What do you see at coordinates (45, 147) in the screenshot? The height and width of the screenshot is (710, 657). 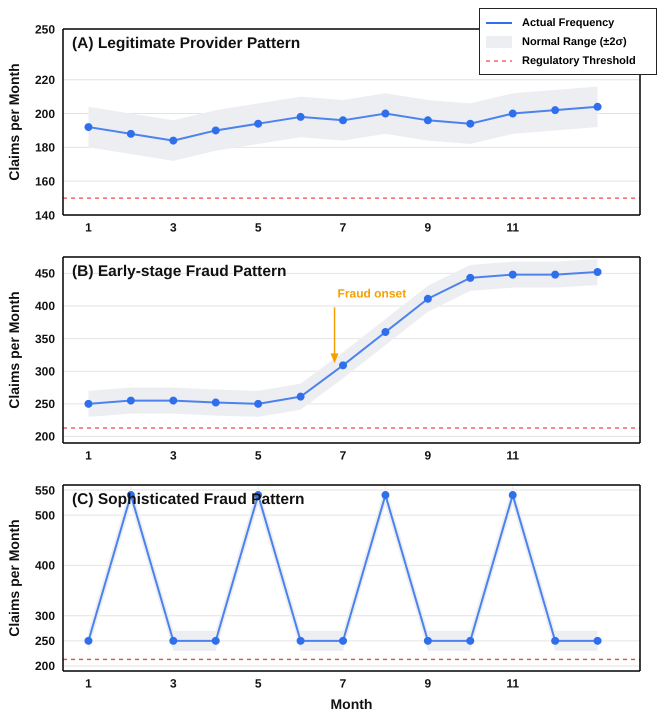 I see `y-tick-label: 180` at bounding box center [45, 147].